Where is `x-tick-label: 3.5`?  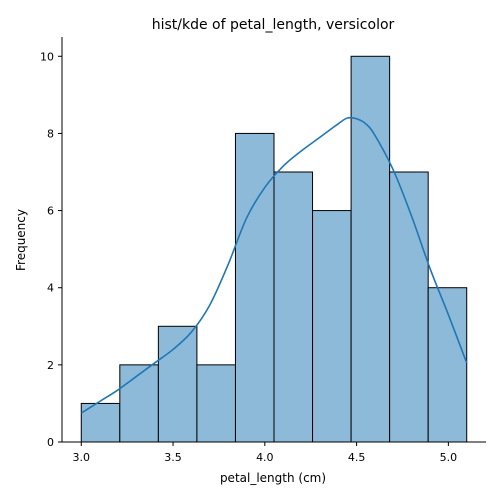 x-tick-label: 3.5 is located at coordinates (173, 457).